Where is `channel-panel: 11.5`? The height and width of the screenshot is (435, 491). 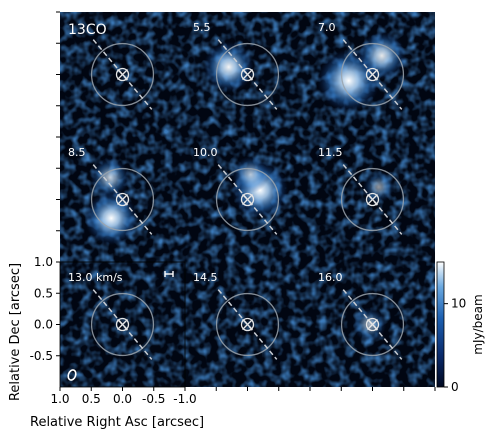
channel-panel: 11.5 is located at coordinates (372, 199).